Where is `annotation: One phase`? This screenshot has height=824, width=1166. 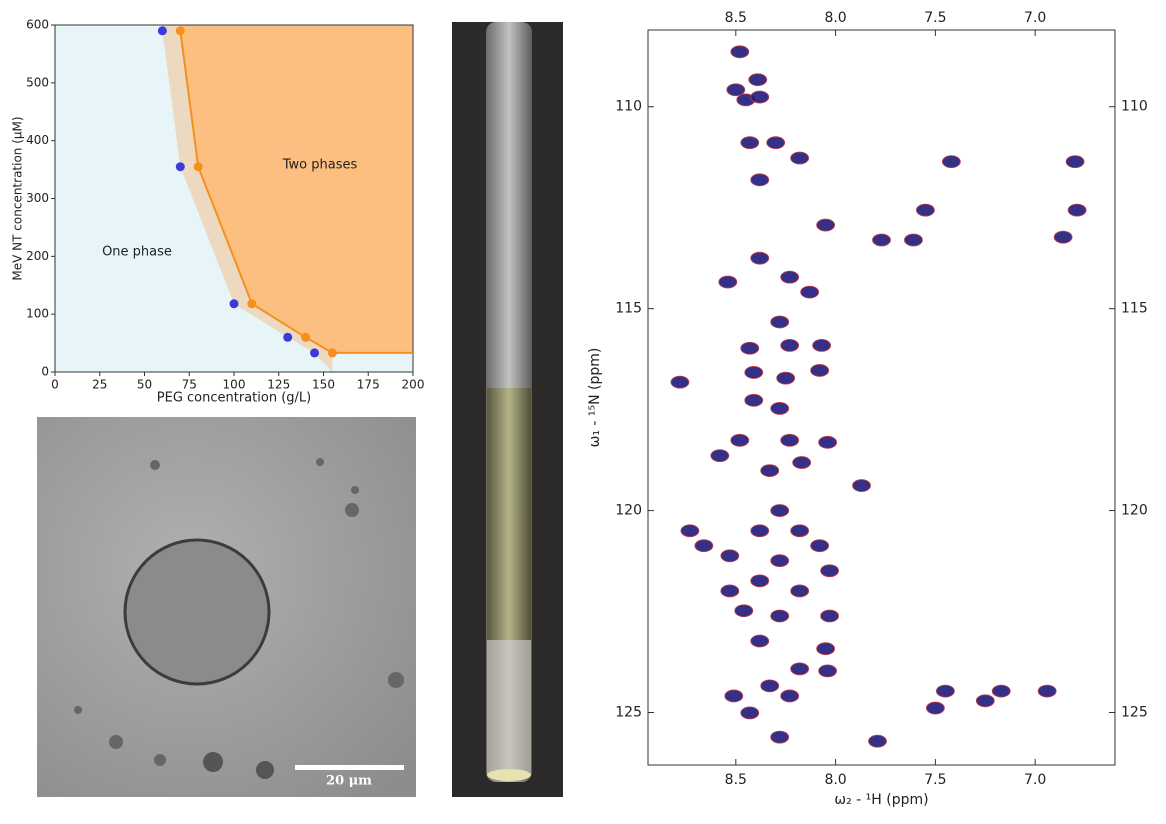
annotation: One phase is located at coordinates (137, 252).